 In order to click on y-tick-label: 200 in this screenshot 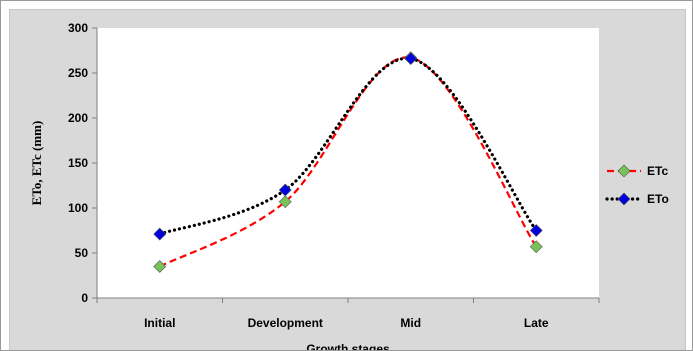, I will do `click(78, 118)`.